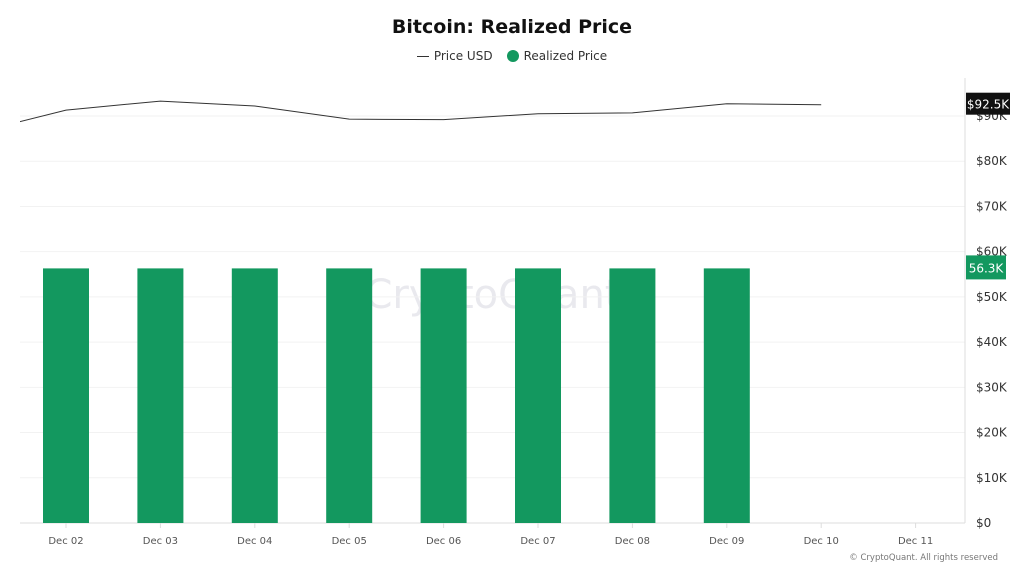  Describe the element at coordinates (992, 433) in the screenshot. I see `y-tick-label: $20K` at that location.